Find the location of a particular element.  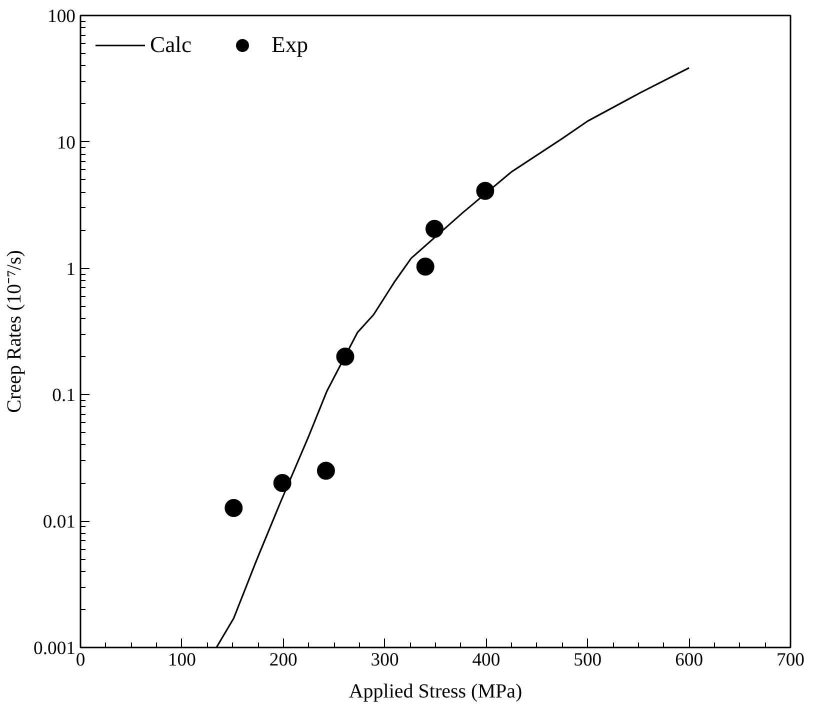

x-tick-label: 600 is located at coordinates (689, 660).